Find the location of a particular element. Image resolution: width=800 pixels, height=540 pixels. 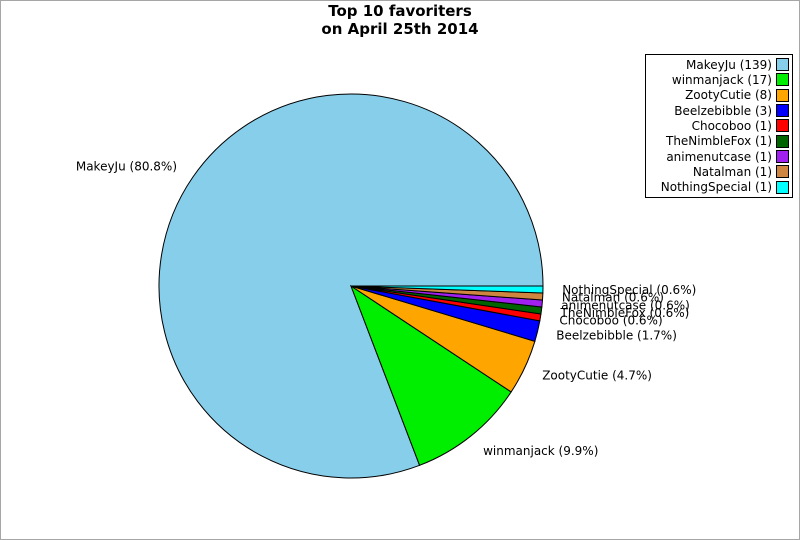

legend-label: Beelzebibble (3) is located at coordinates (723, 110).